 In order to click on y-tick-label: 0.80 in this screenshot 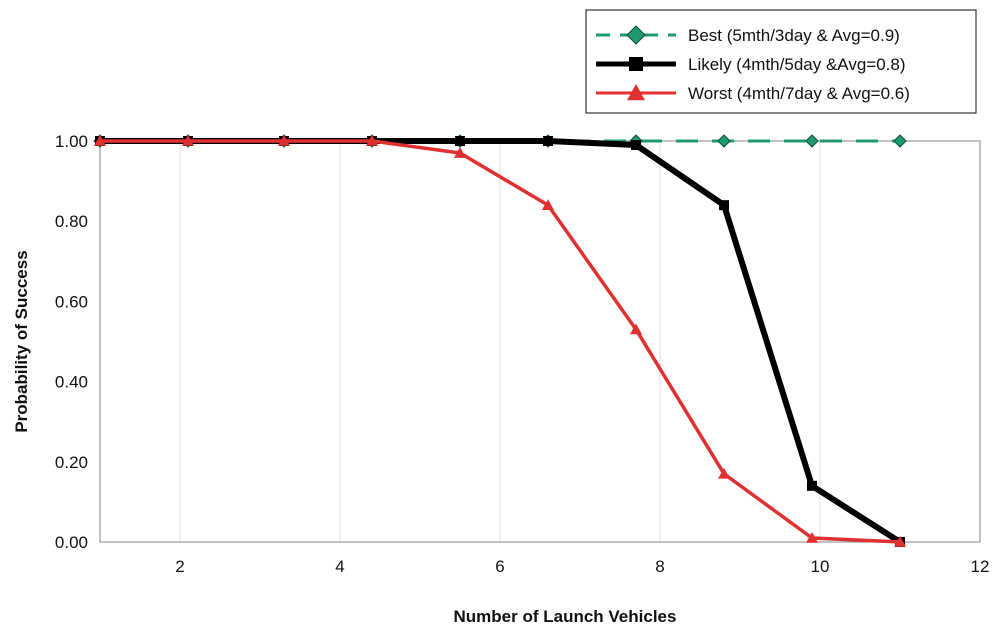, I will do `click(71, 221)`.